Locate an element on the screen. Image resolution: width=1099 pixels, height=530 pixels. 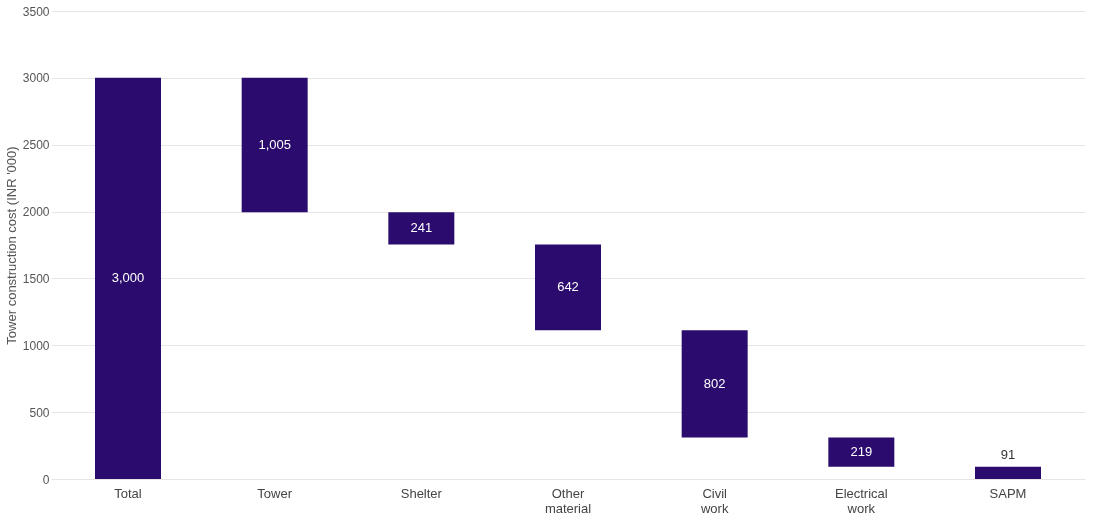
data-label: 802 is located at coordinates (714, 383).